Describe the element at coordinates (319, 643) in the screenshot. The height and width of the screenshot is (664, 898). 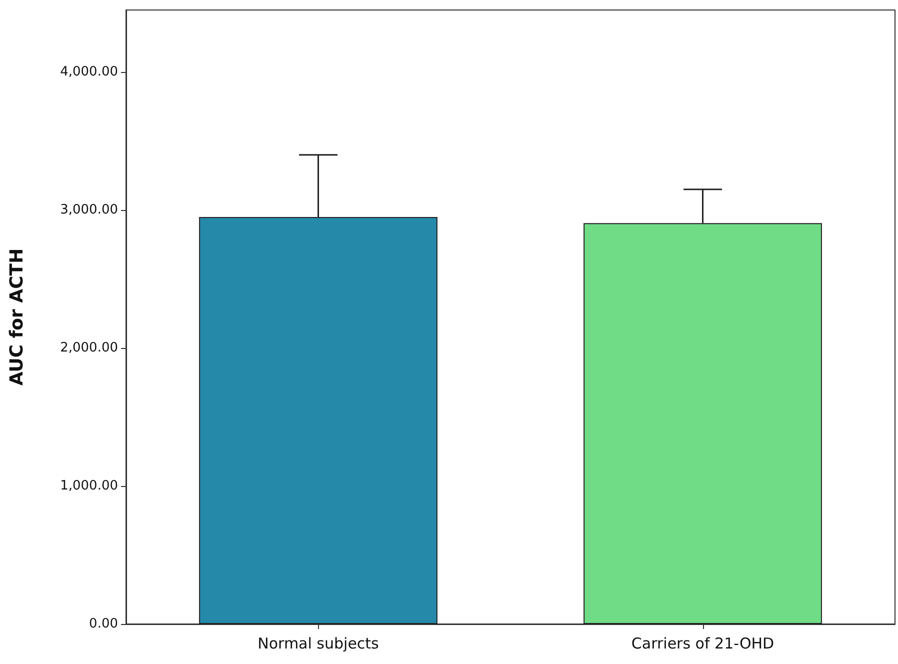
I see `x-tick-label: Normal subjects` at that location.